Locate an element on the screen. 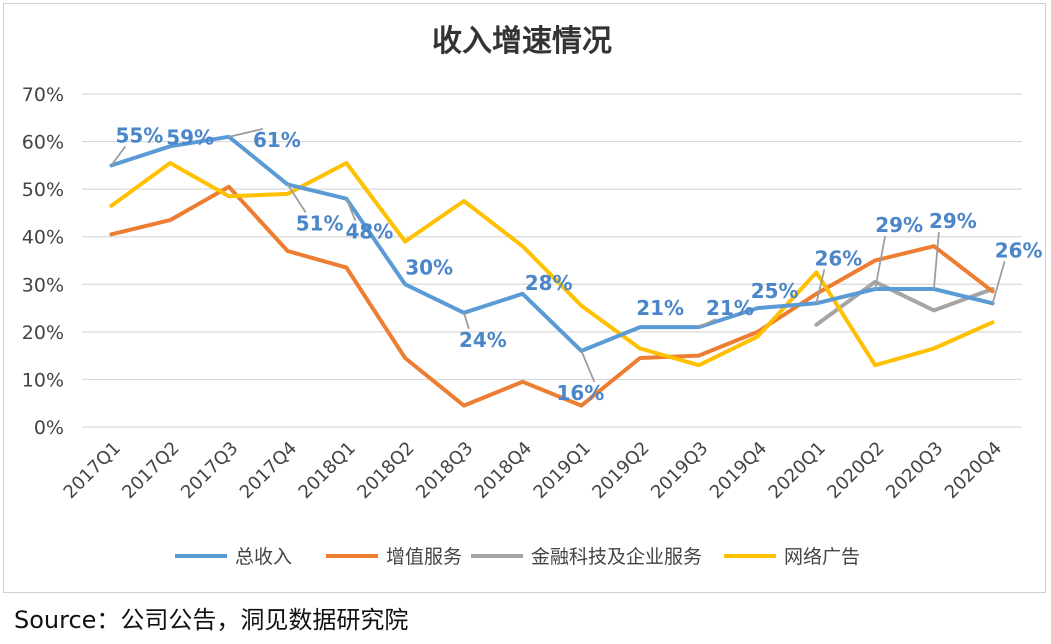  legend-label: 增值服务 is located at coordinates (424, 557).